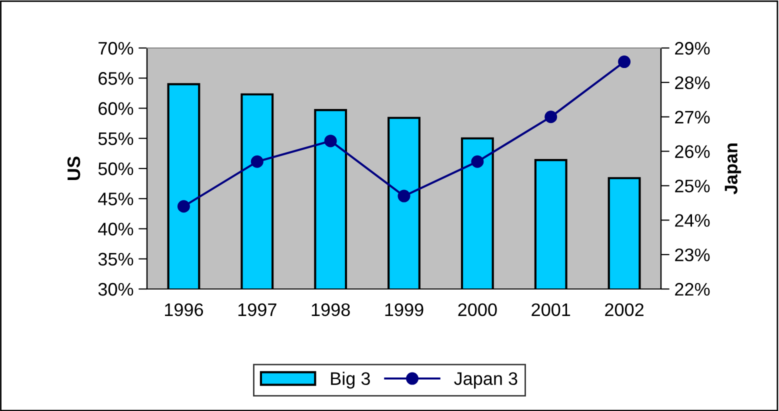 This screenshot has width=779, height=411. I want to click on y-tick-label: 60%, so click(116, 108).